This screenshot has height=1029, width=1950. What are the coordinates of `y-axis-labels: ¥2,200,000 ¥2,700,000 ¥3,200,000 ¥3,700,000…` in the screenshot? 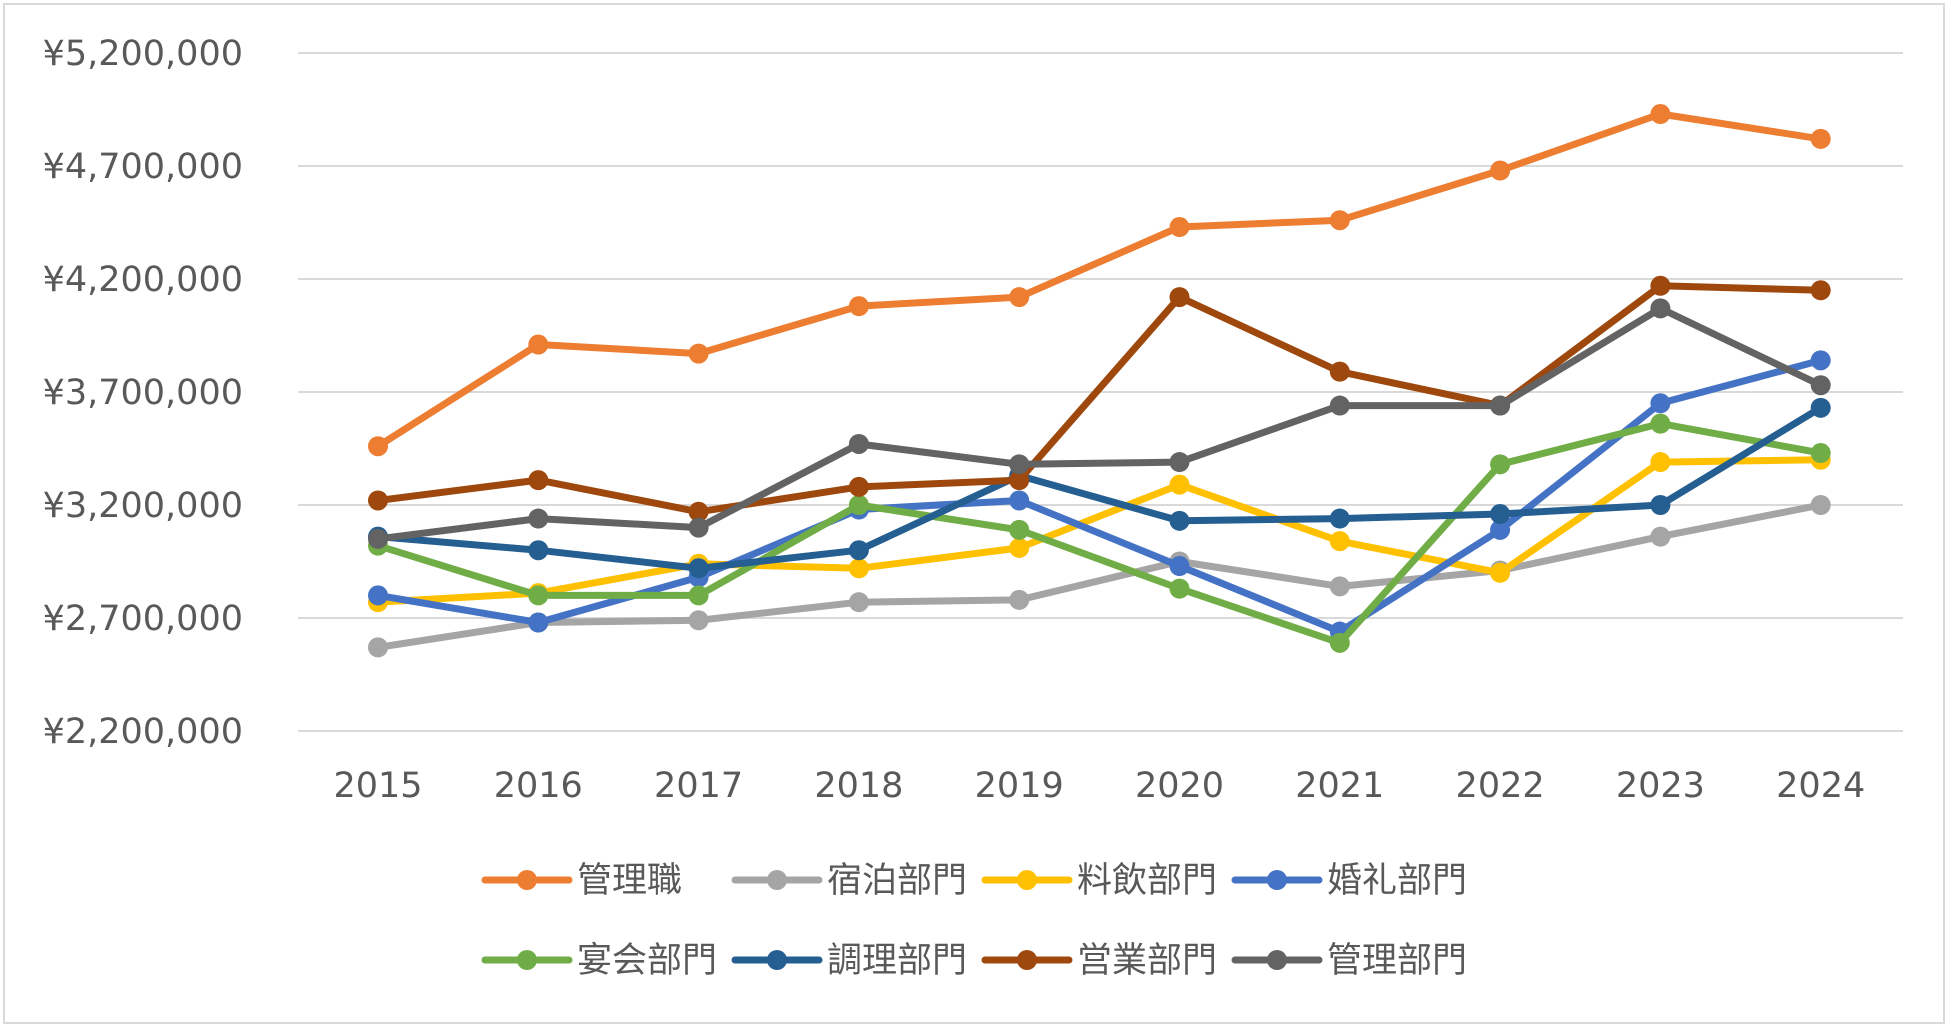 It's located at (143, 393).